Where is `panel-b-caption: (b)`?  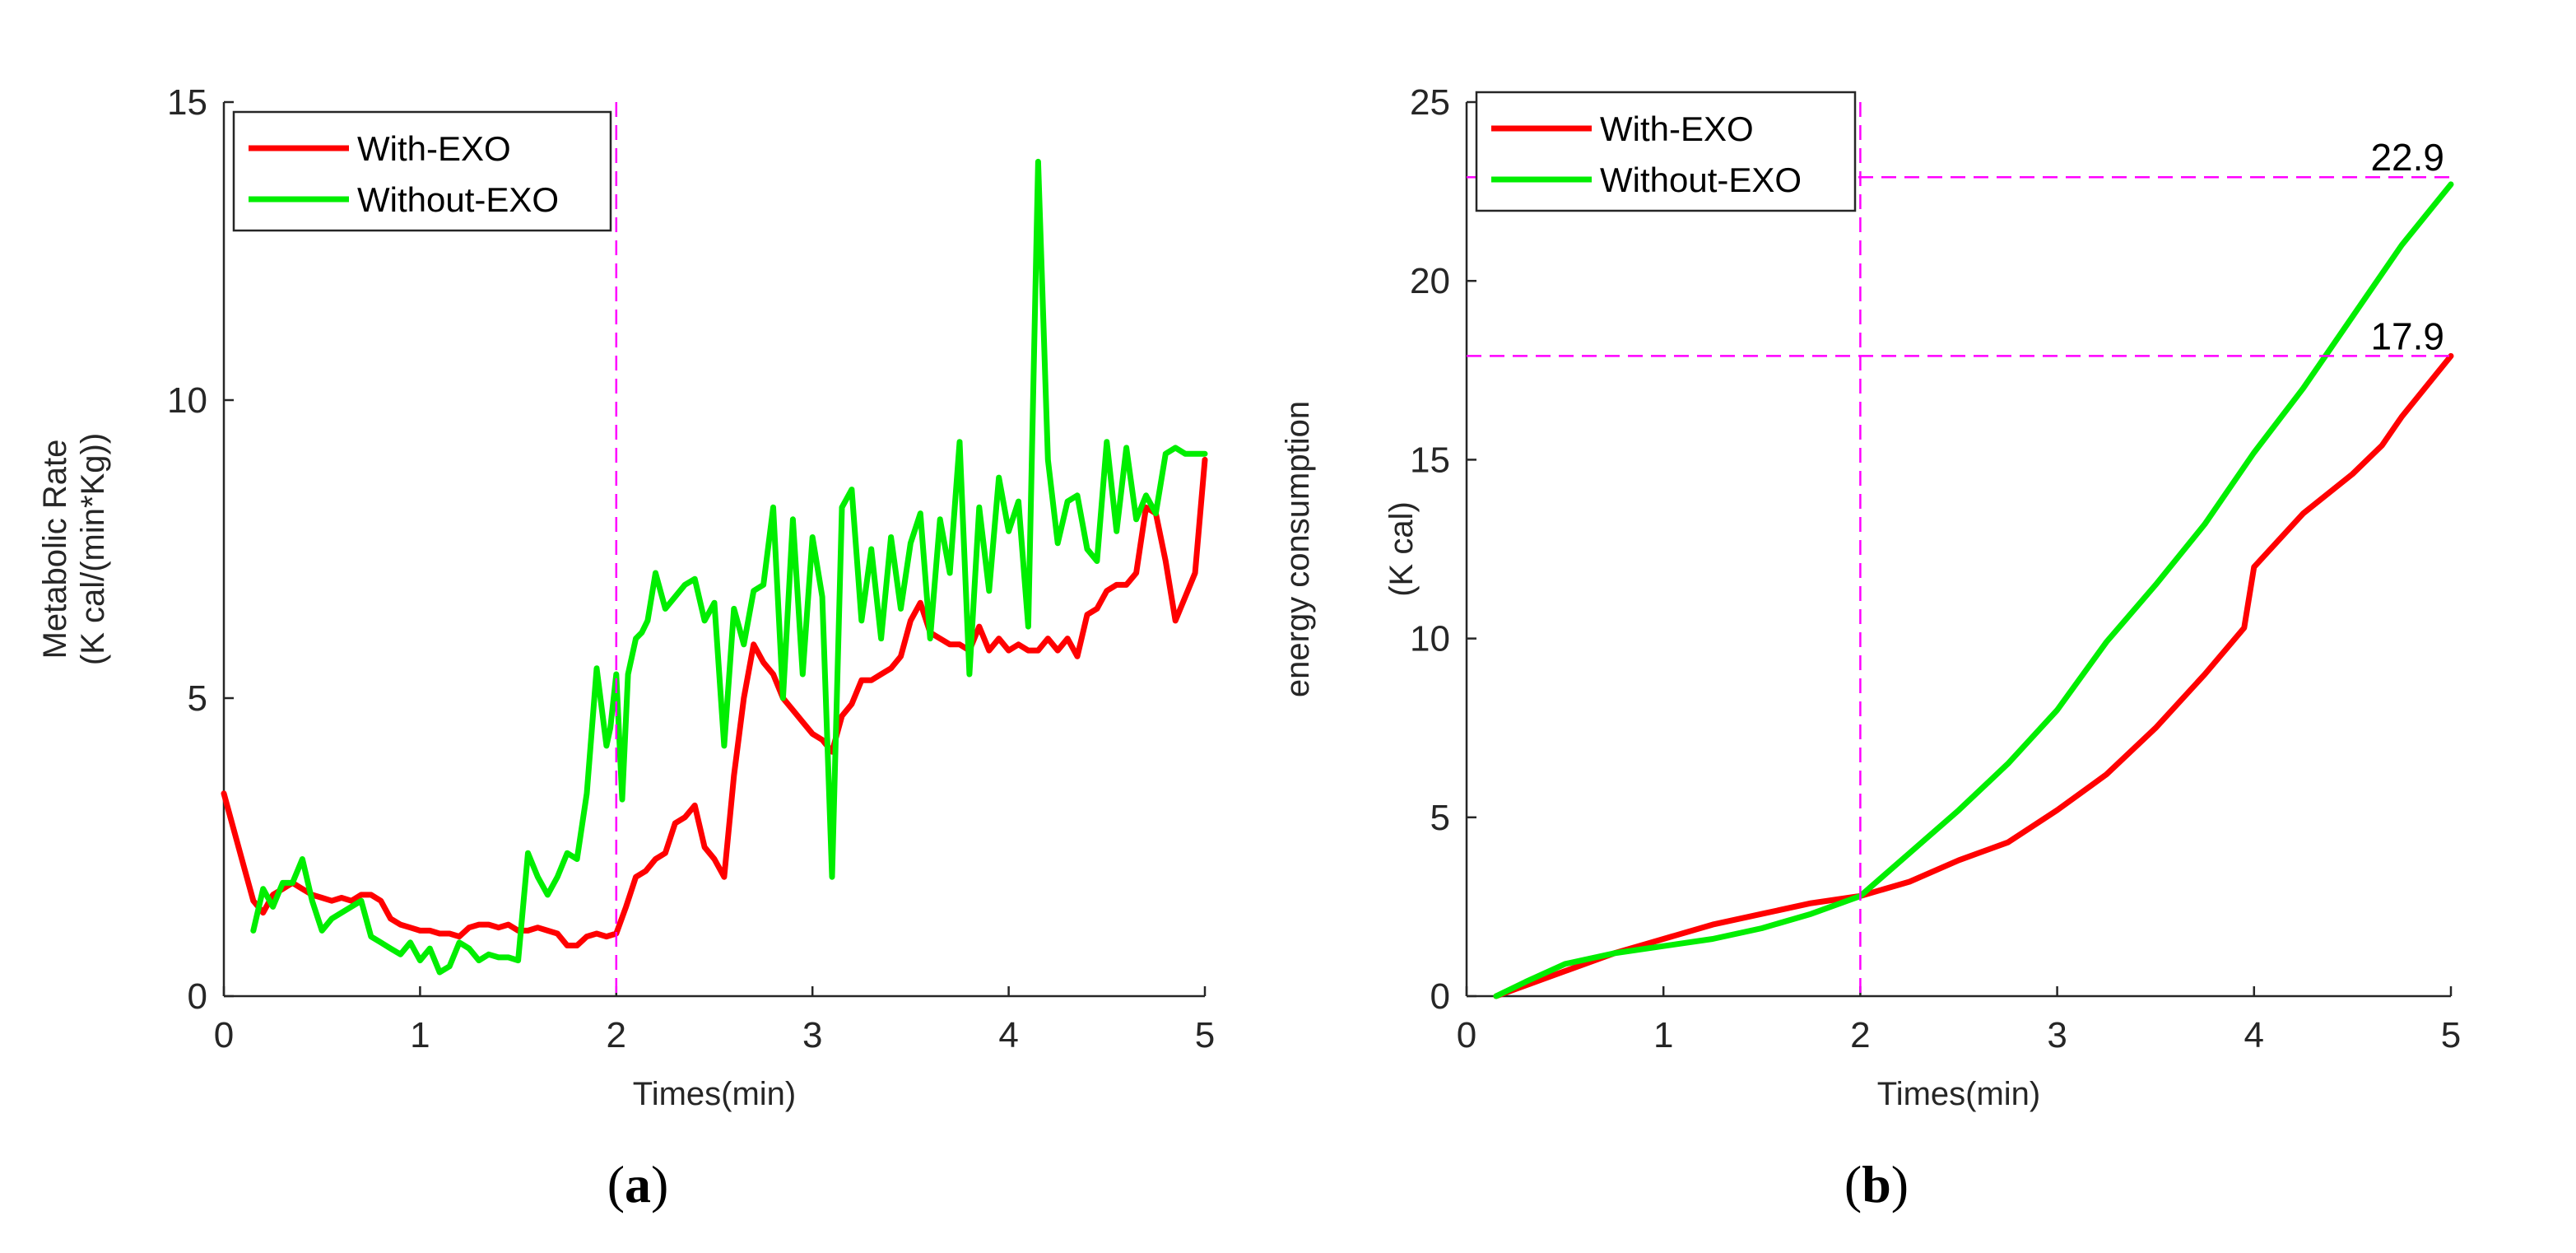 panel-b-caption: (b) is located at coordinates (1876, 1184).